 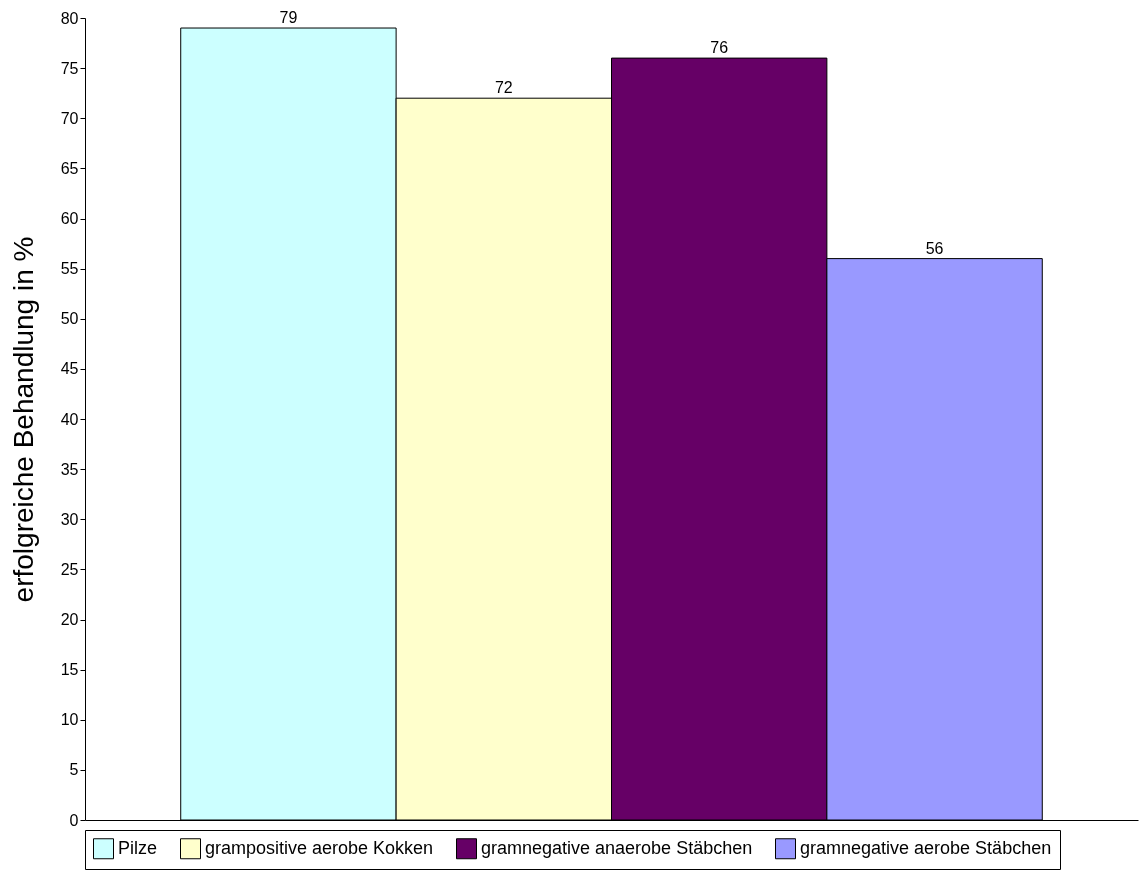 I want to click on y-tick-label: 0, so click(x=74, y=820).